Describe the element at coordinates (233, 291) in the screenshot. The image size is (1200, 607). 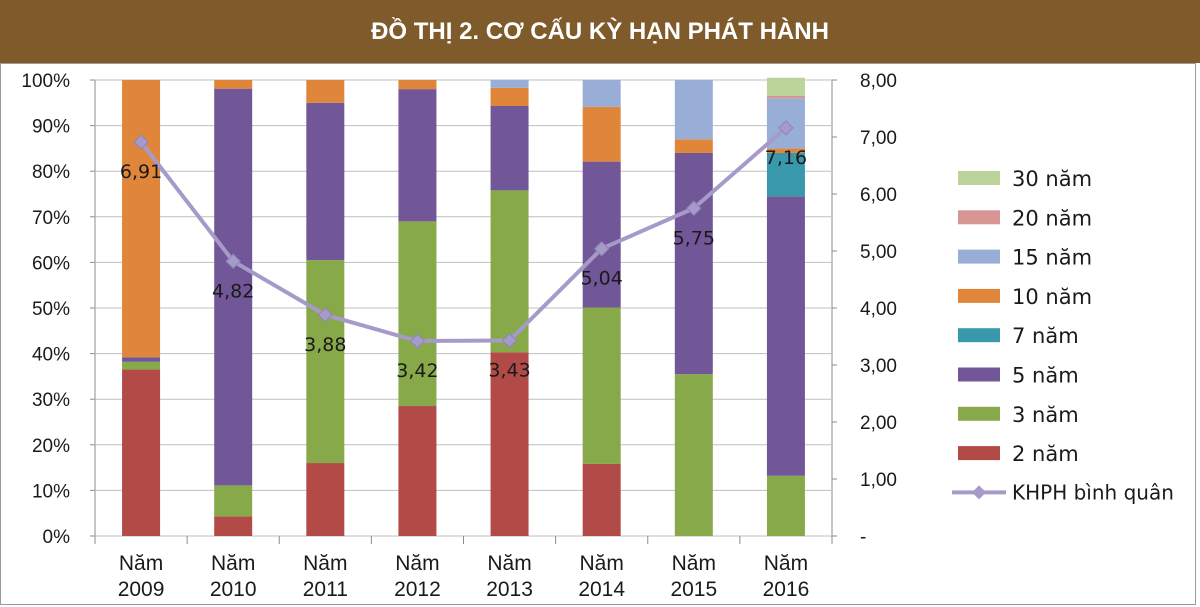
I see `khph-data-label: 4,82` at that location.